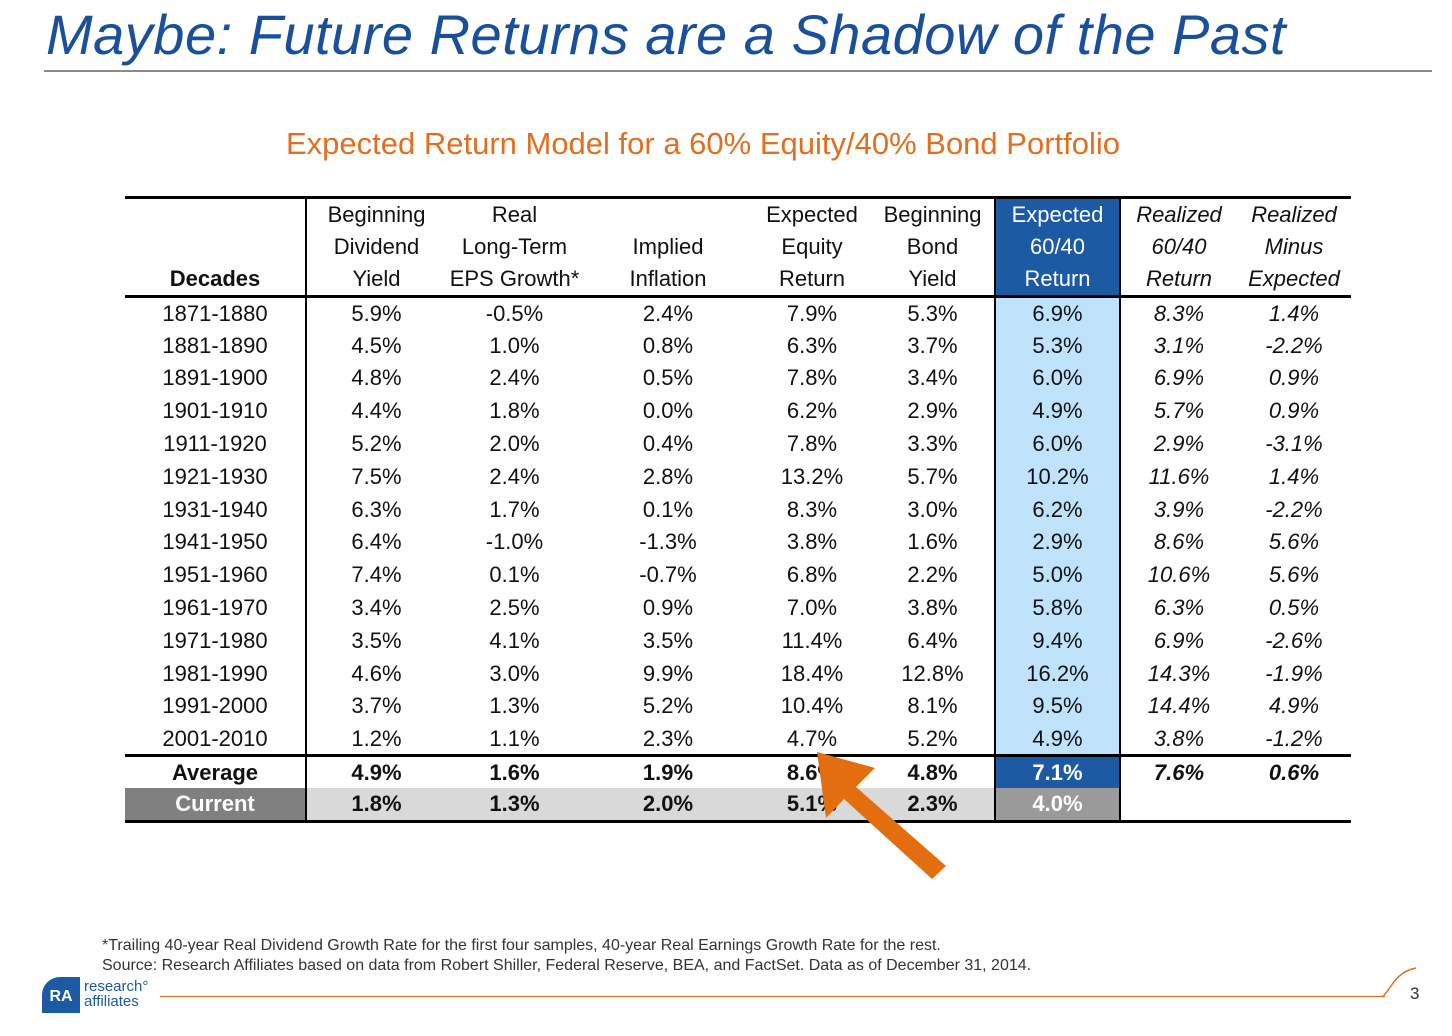 Image resolution: width=1452 pixels, height=1036 pixels. I want to click on value-cell: 6.4%, so click(376, 542).